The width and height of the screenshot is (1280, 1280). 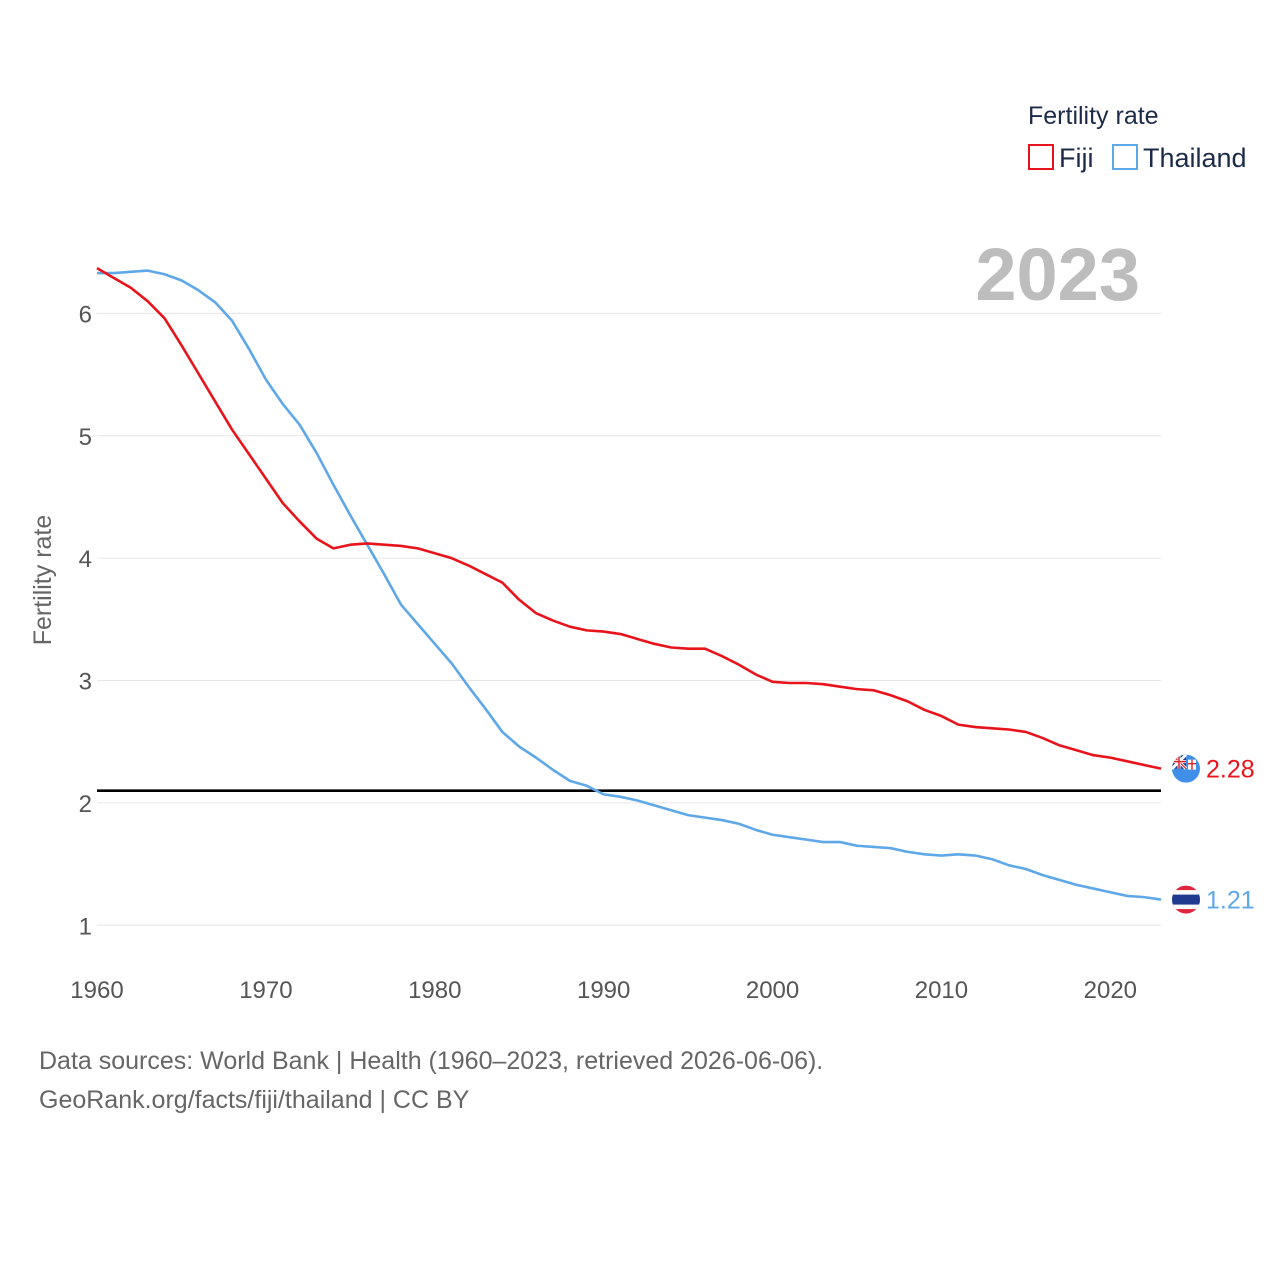 What do you see at coordinates (941, 990) in the screenshot?
I see `x-tick-label: 2010` at bounding box center [941, 990].